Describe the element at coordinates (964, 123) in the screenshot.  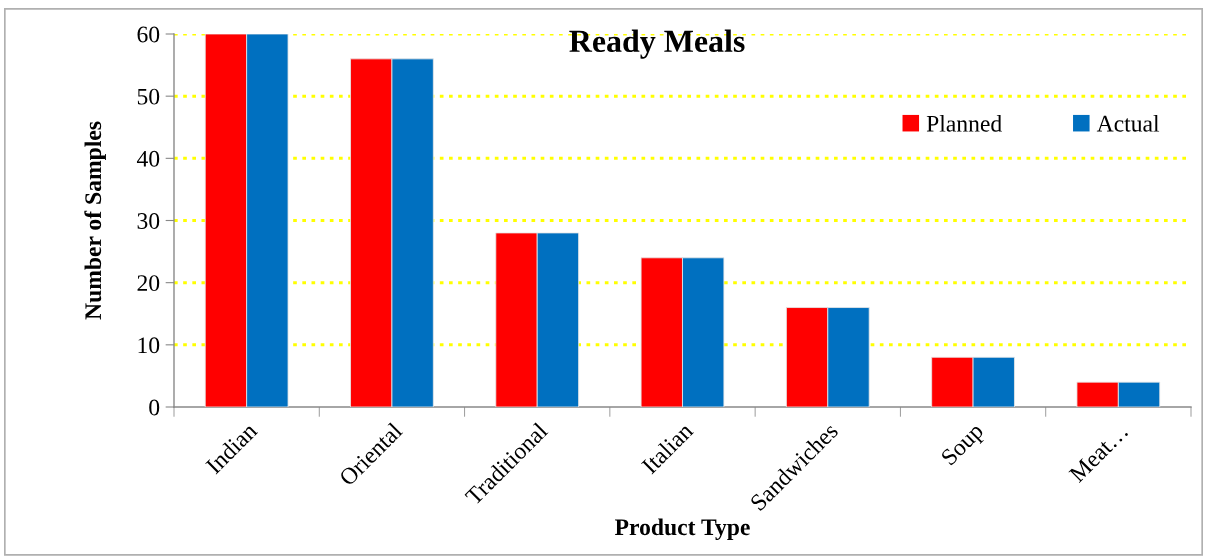
I see `legend-label: Planned` at that location.